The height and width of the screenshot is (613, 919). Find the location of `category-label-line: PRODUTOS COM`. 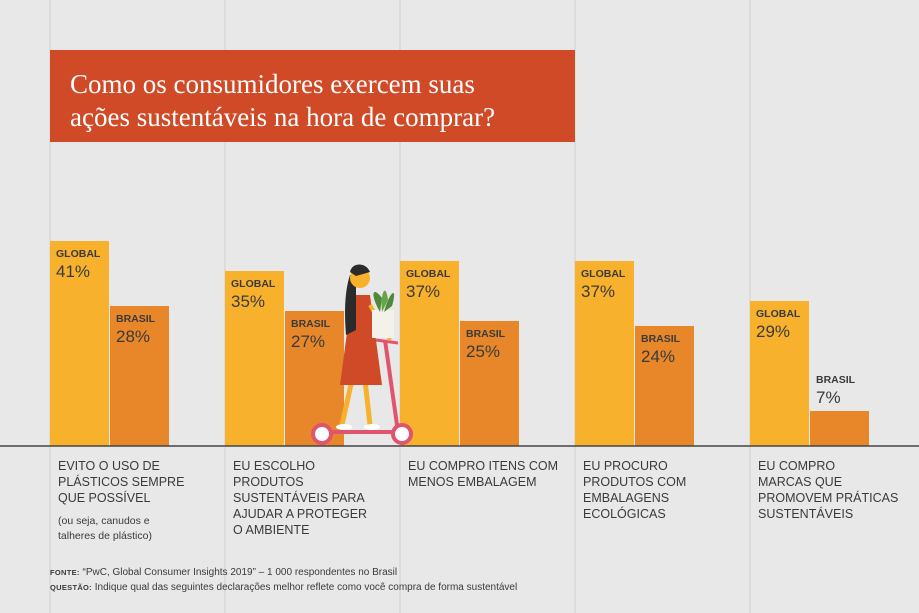

category-label-line: PRODUTOS COM is located at coordinates (635, 482).